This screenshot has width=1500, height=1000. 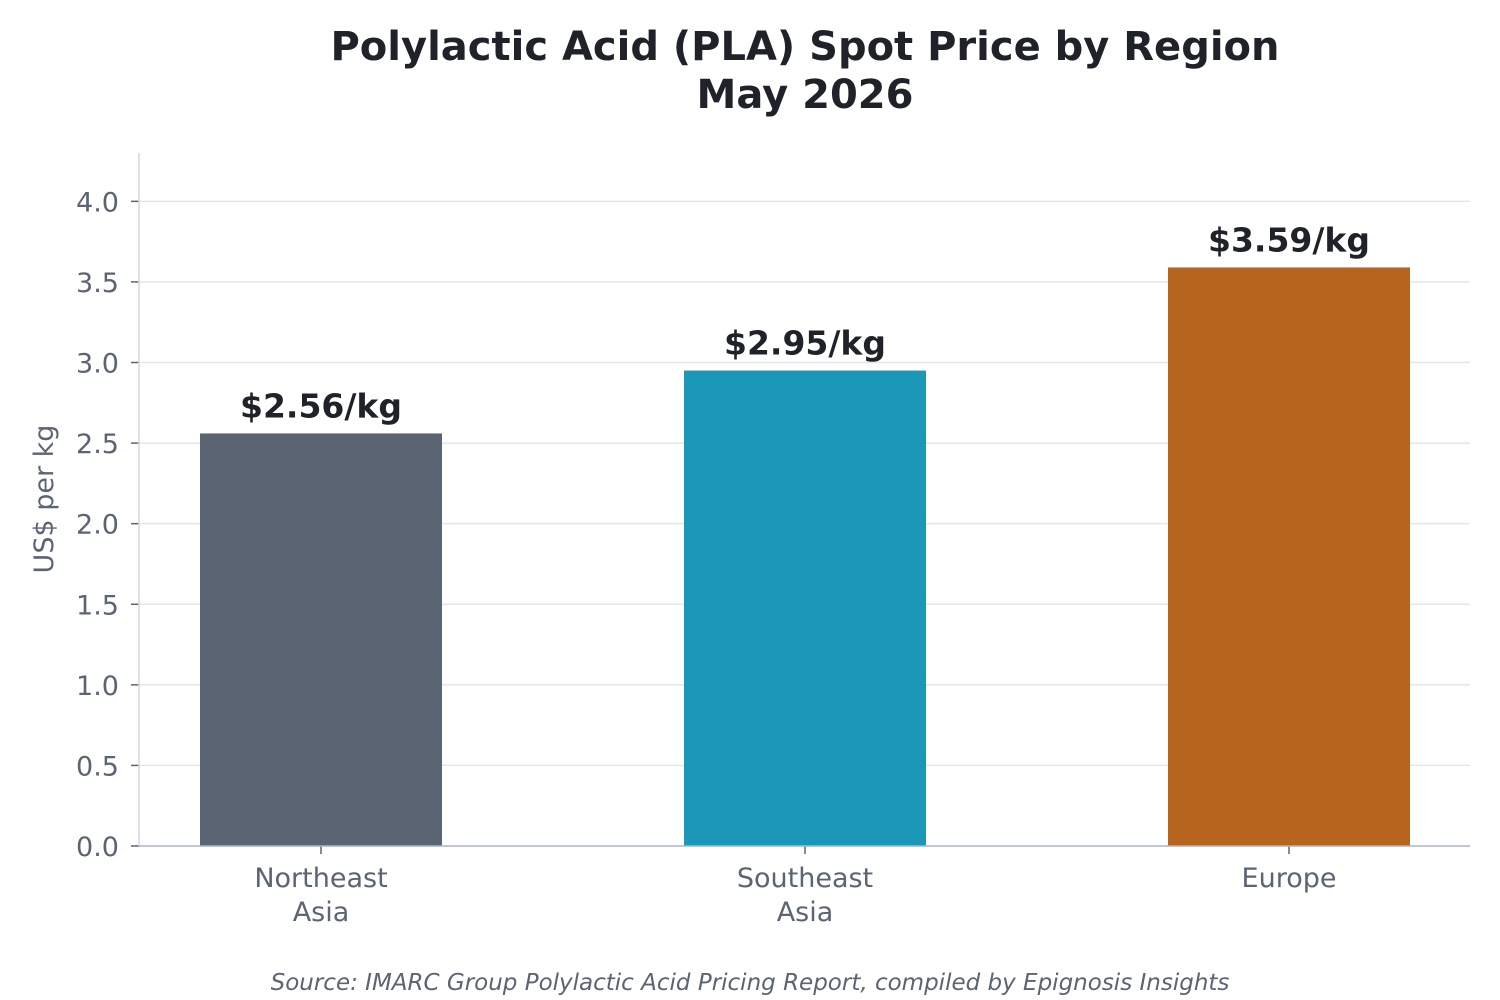 I want to click on y-tick-label: 4.0, so click(x=97, y=202).